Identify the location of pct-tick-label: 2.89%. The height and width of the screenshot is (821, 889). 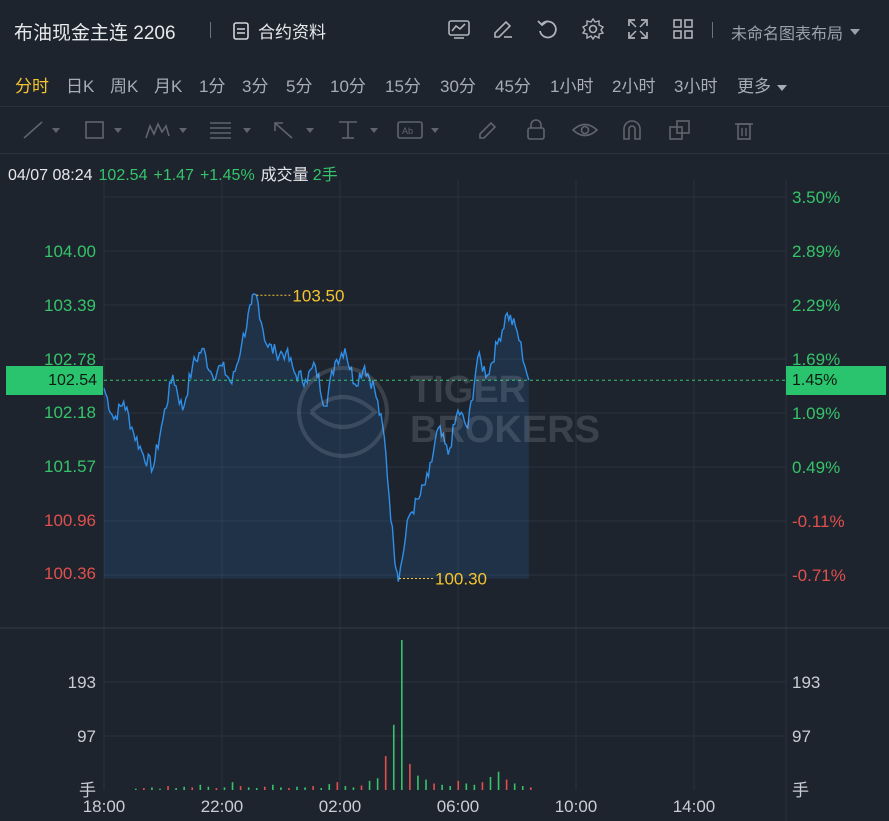
(816, 251).